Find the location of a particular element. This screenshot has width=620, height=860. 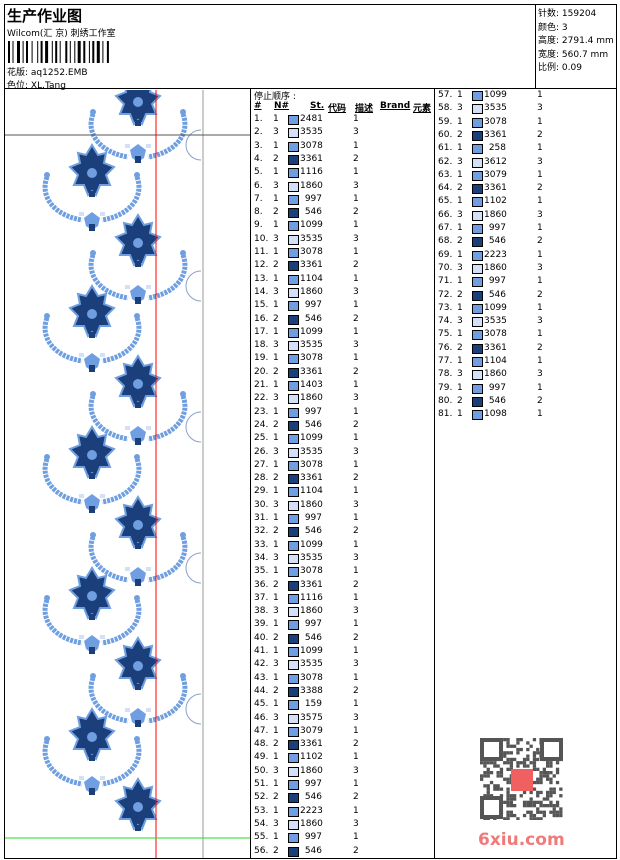

thread-code: 3388 is located at coordinates (311, 690).